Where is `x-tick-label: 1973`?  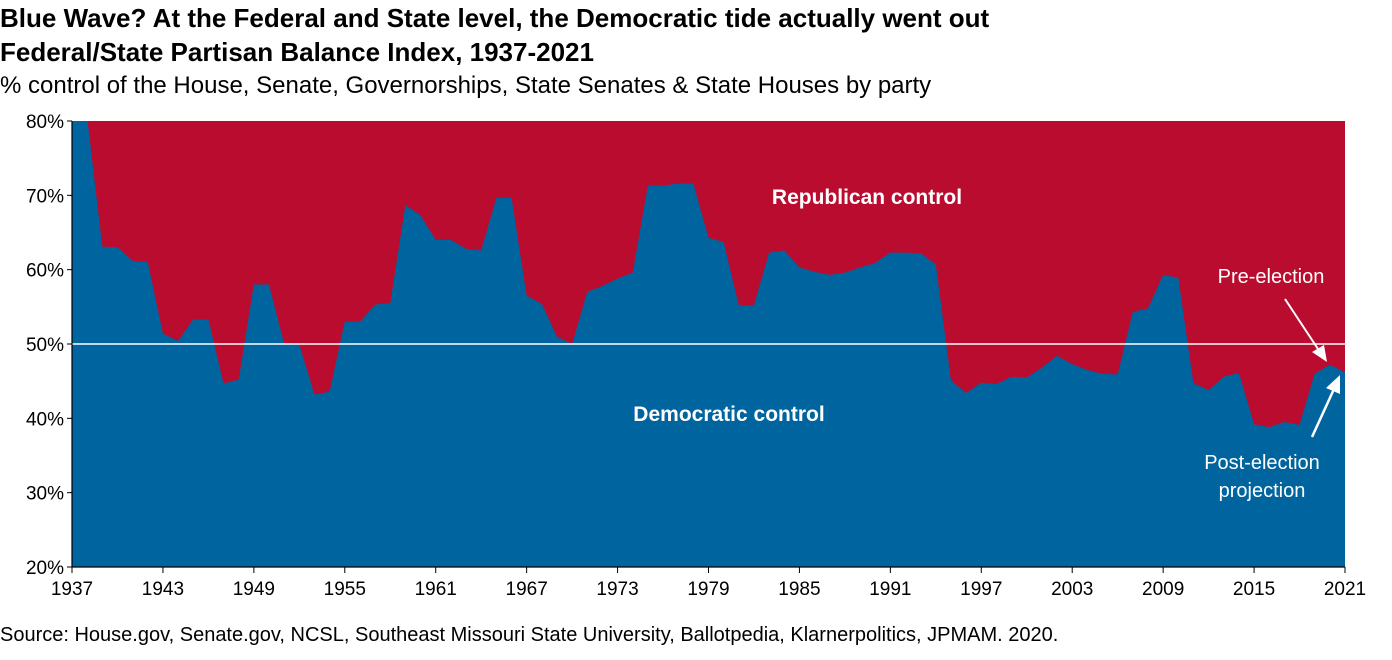 x-tick-label: 1973 is located at coordinates (617, 589).